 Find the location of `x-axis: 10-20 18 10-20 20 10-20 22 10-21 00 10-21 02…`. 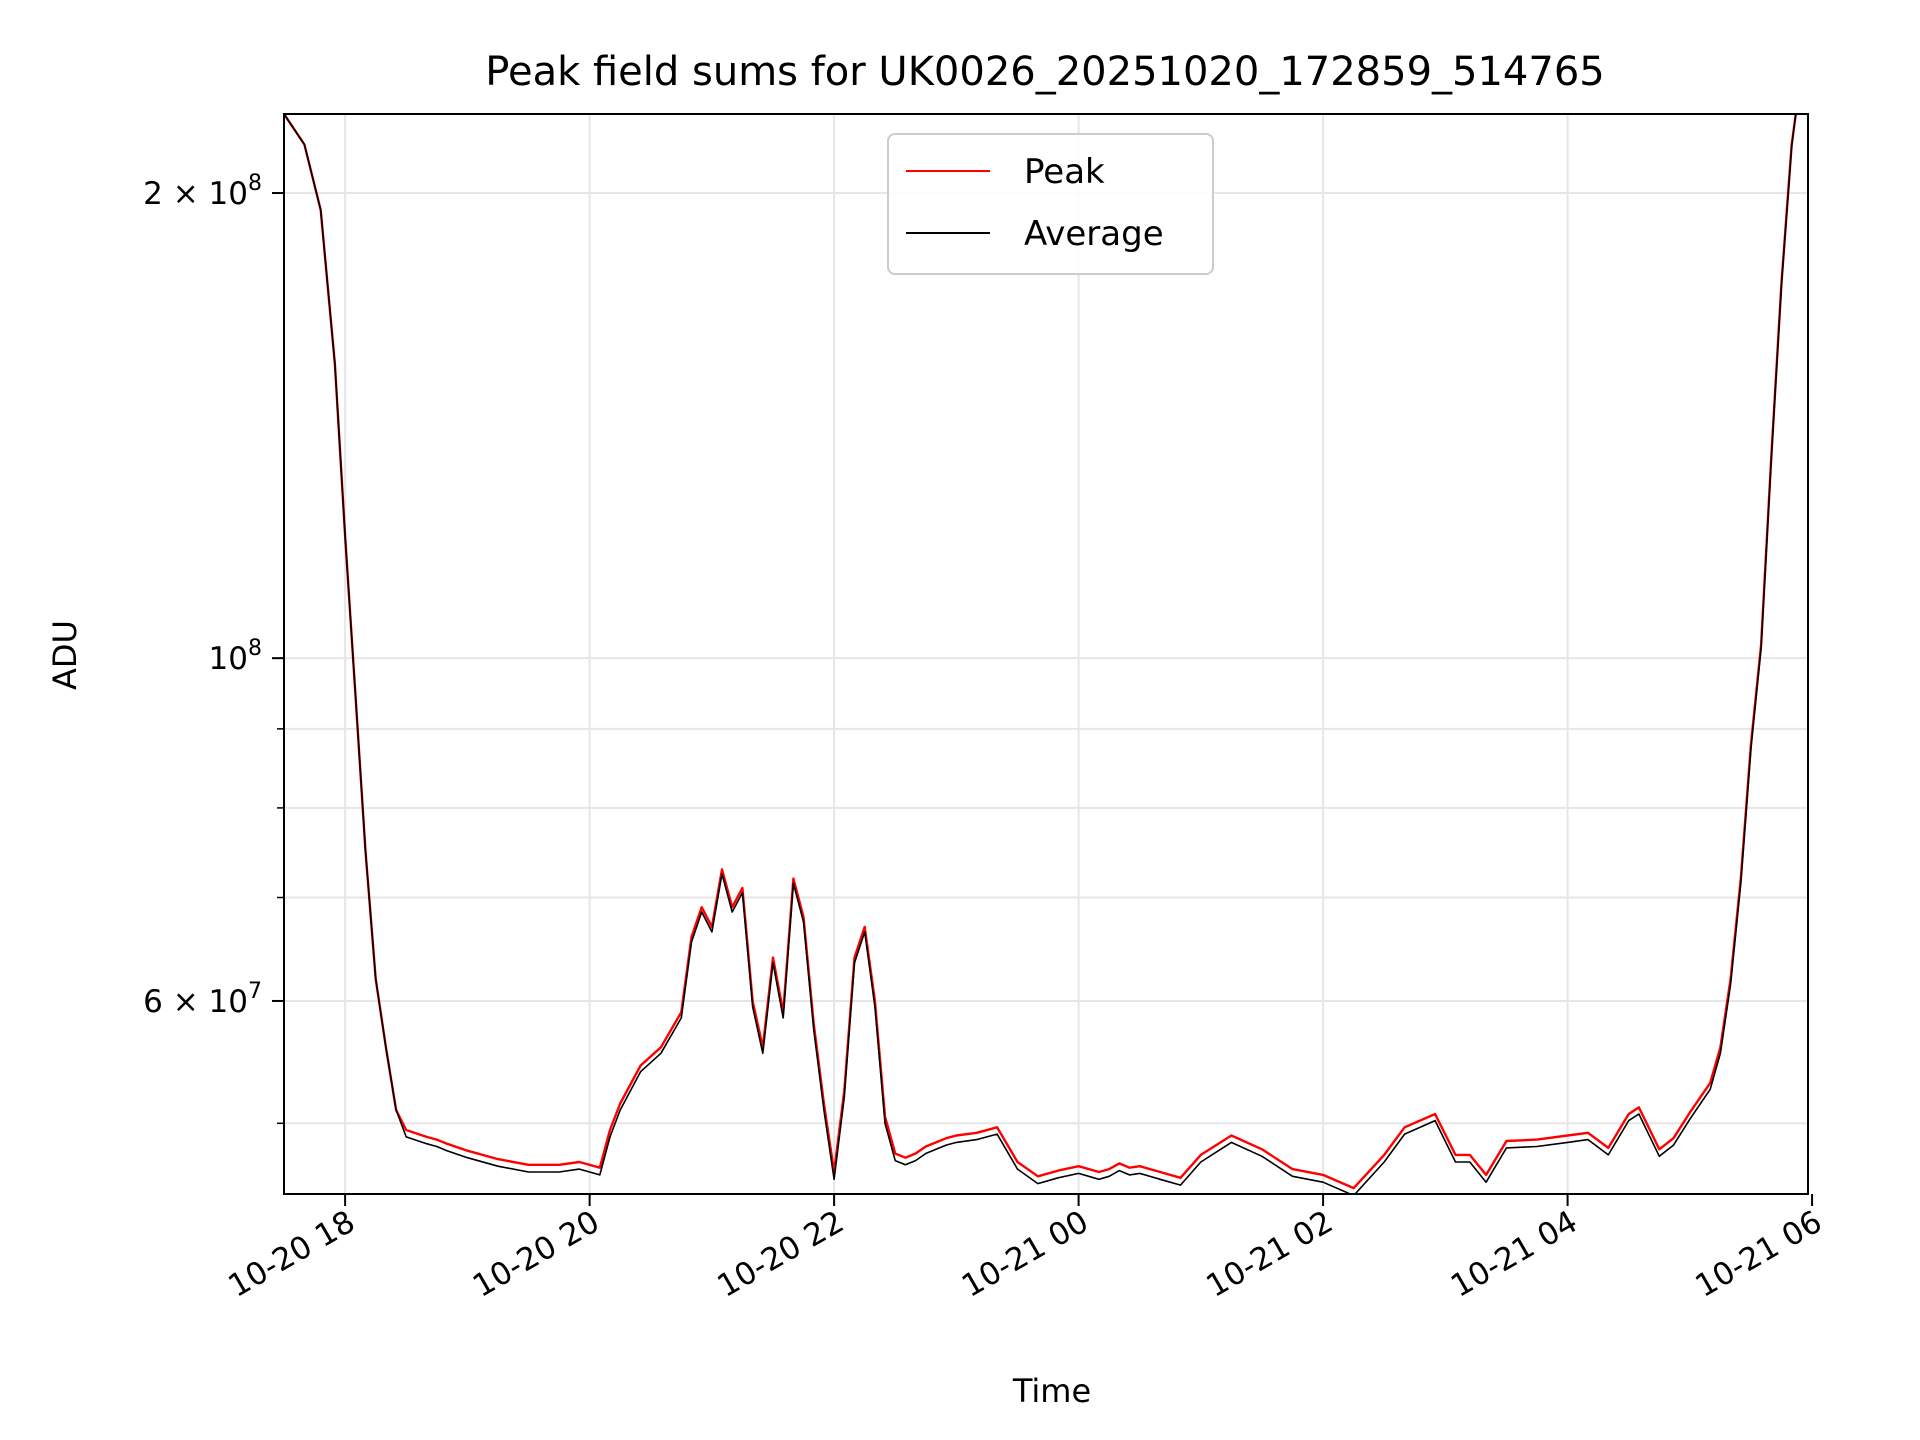

x-axis: 10-20 18 10-20 20 10-20 22 10-21 00 10-21 02… is located at coordinates (1025, 1249).